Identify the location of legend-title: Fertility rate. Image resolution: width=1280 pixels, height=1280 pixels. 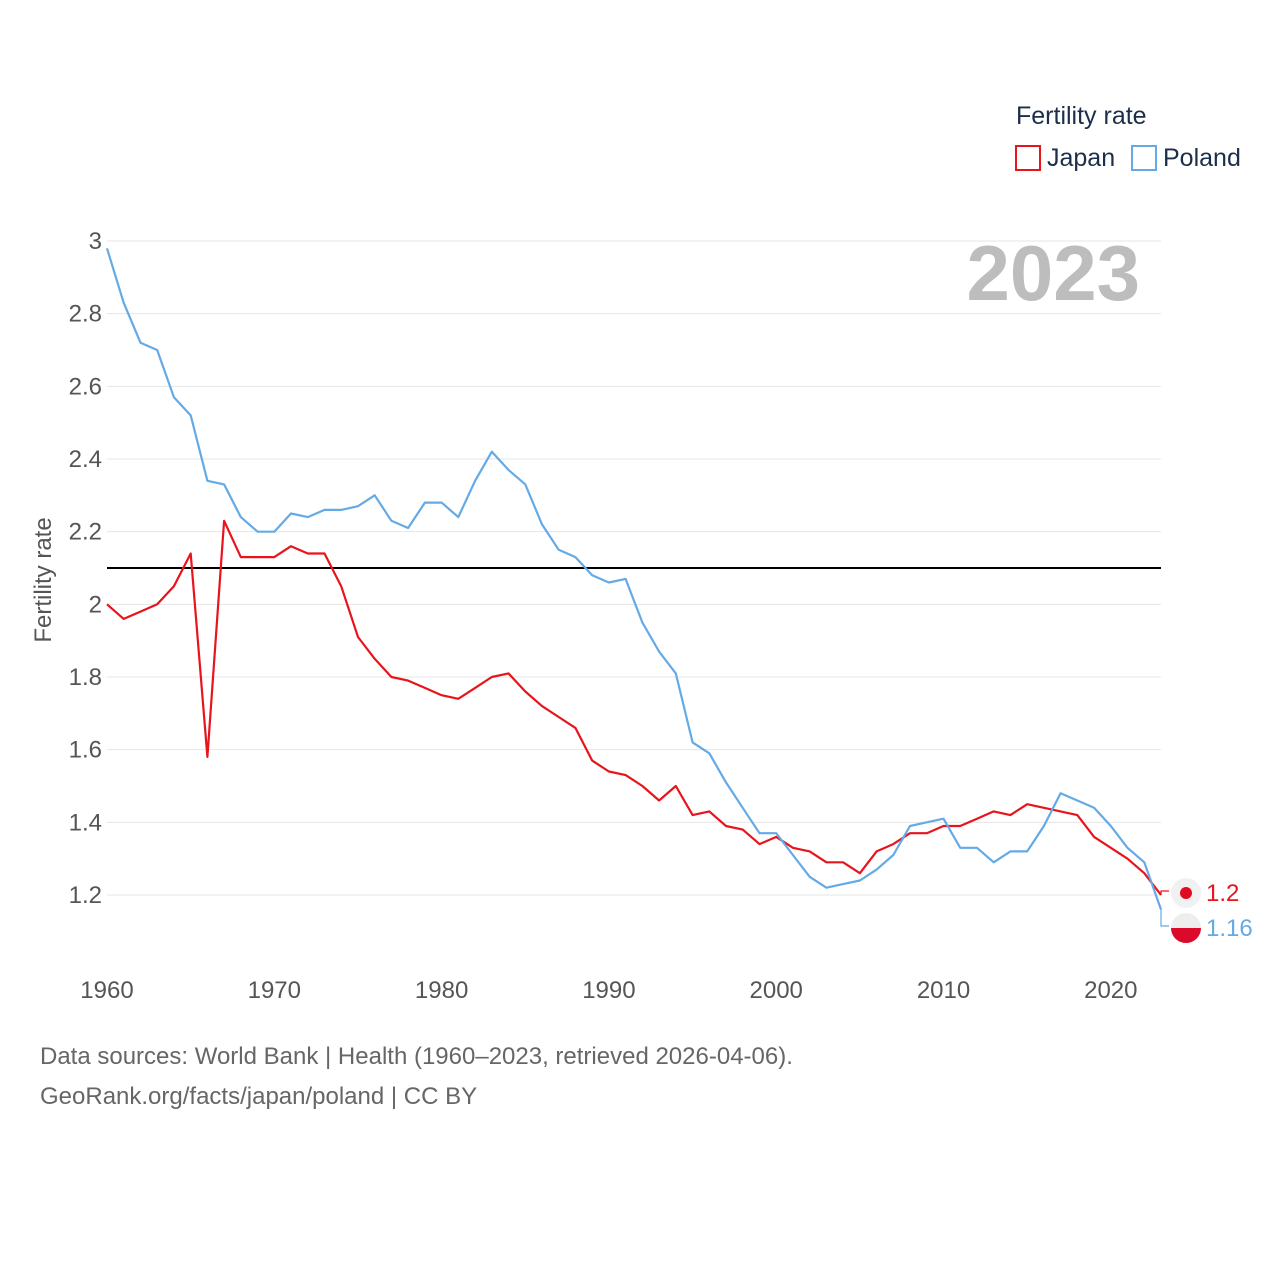
(1081, 116).